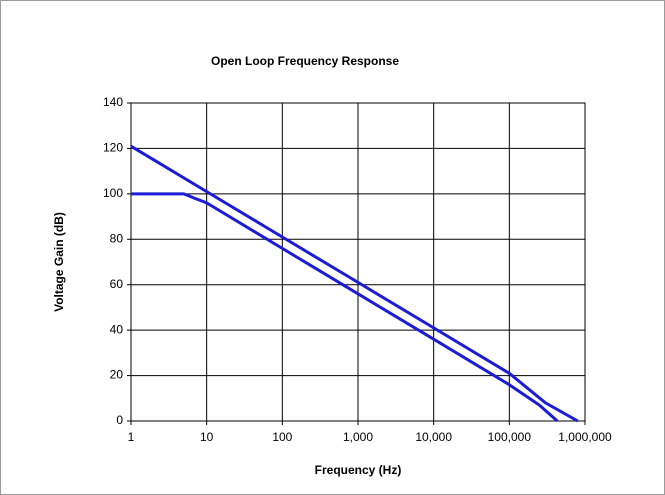  What do you see at coordinates (358, 437) in the screenshot?
I see `x-tick-label: 1,000` at bounding box center [358, 437].